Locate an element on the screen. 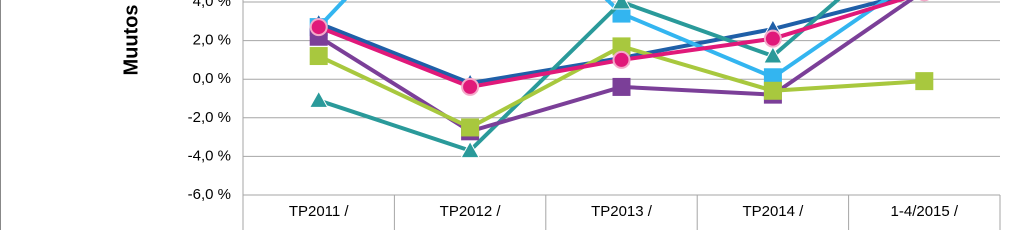  y-tick-label: 4,0 % is located at coordinates (212, 5).